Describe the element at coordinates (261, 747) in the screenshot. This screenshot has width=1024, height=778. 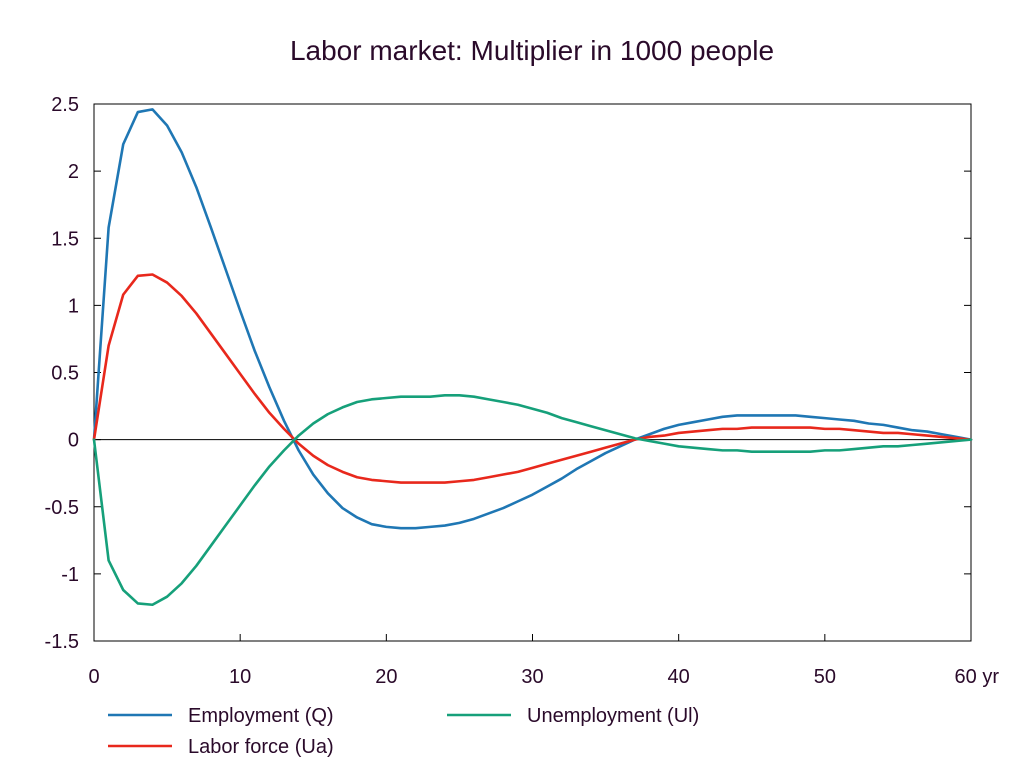
I see `legend-label: Labor force (Ua)` at that location.